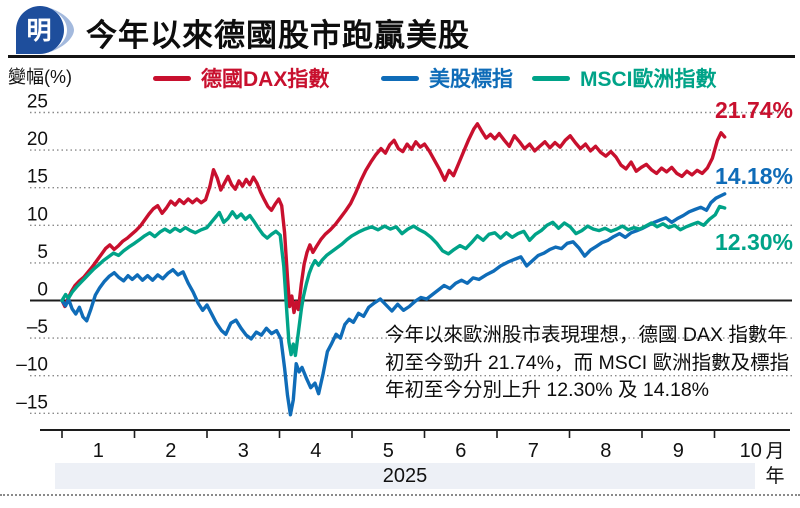 The height and width of the screenshot is (508, 800). Describe the element at coordinates (774, 476) in the screenshot. I see `year-unit-label: 年` at that location.